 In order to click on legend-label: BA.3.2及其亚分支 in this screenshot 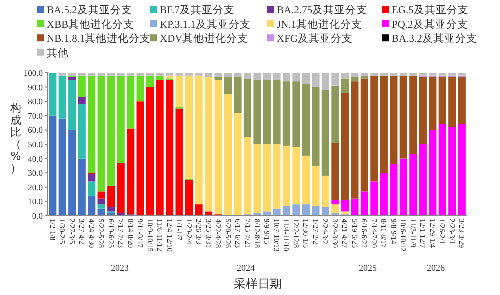, I will do `click(435, 39)`.